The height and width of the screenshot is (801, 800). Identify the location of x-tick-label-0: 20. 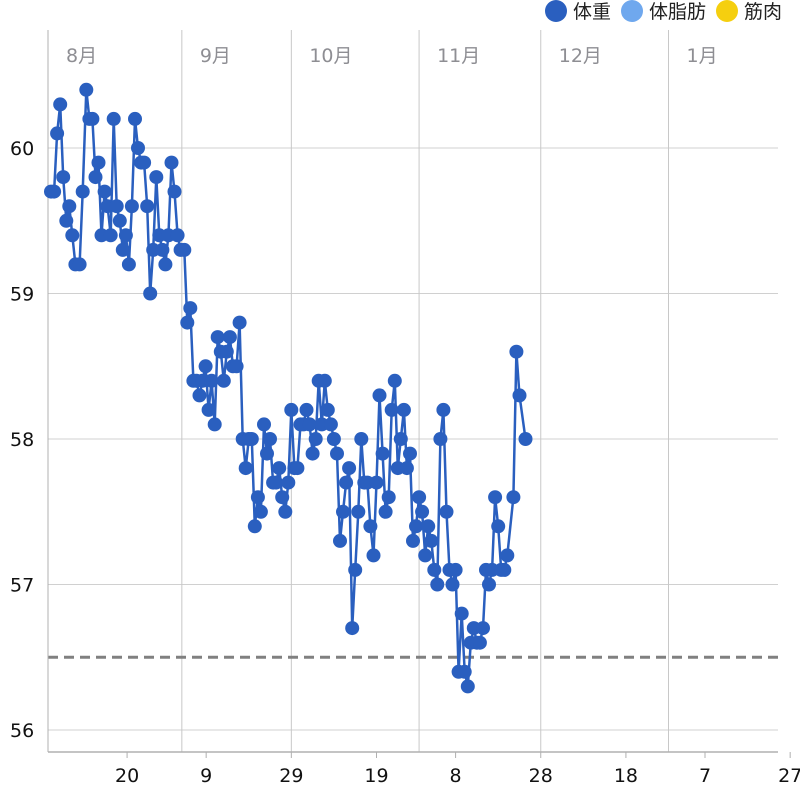
(127, 776).